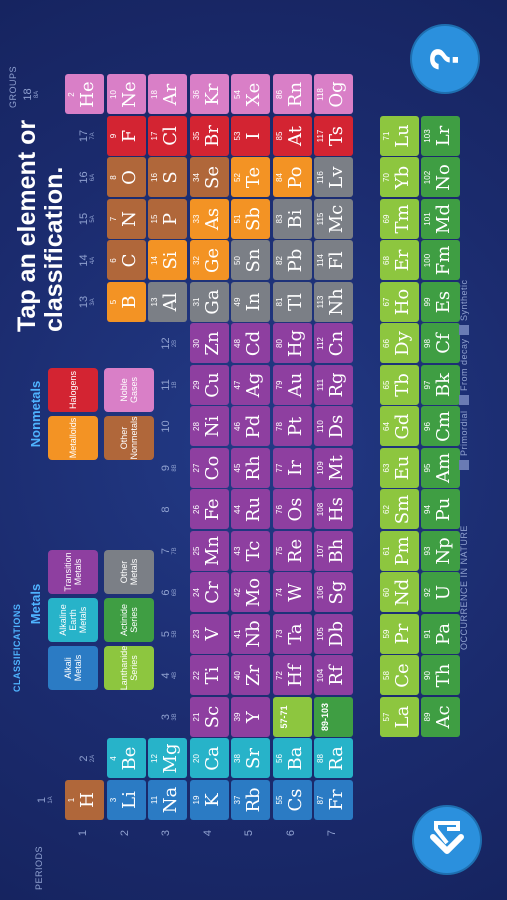 This screenshot has width=507, height=900. I want to click on element-cell: 13 Al, so click(167, 302).